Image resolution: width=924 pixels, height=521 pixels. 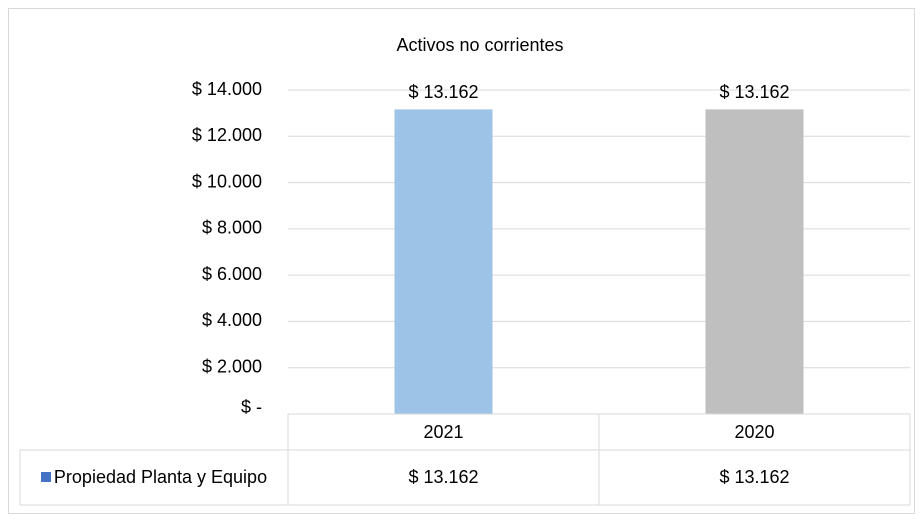 What do you see at coordinates (160, 477) in the screenshot?
I see `legend-label: Propiedad Planta y Equipo` at bounding box center [160, 477].